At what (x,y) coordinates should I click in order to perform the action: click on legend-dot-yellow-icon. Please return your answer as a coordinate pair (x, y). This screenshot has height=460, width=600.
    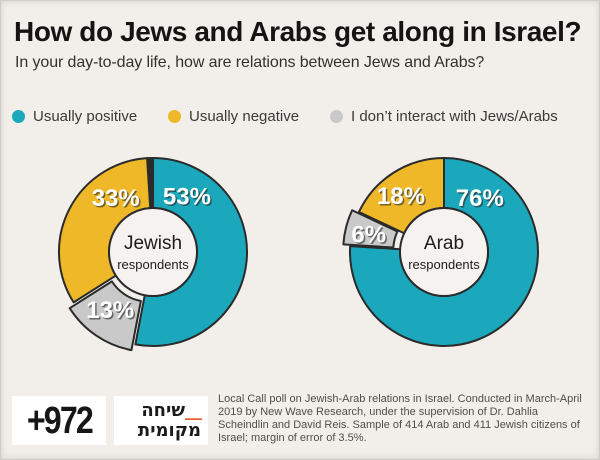
    Looking at the image, I should click on (174, 116).